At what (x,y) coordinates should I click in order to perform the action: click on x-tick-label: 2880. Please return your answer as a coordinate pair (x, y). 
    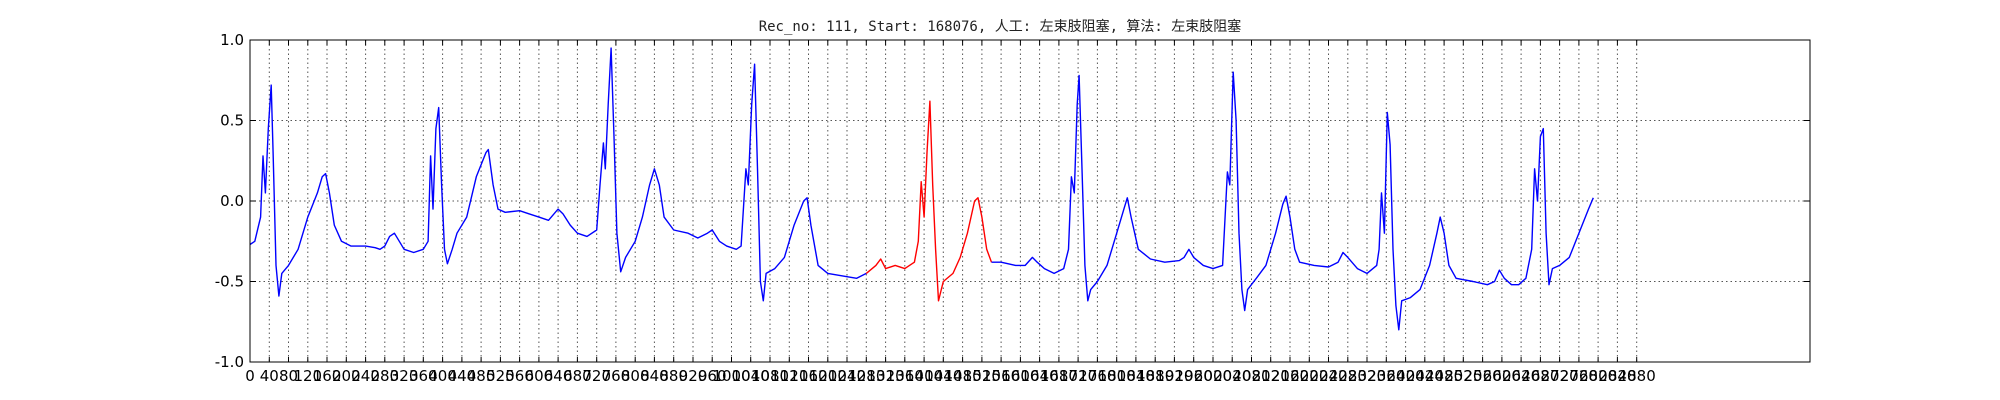
    Looking at the image, I should click on (1637, 376).